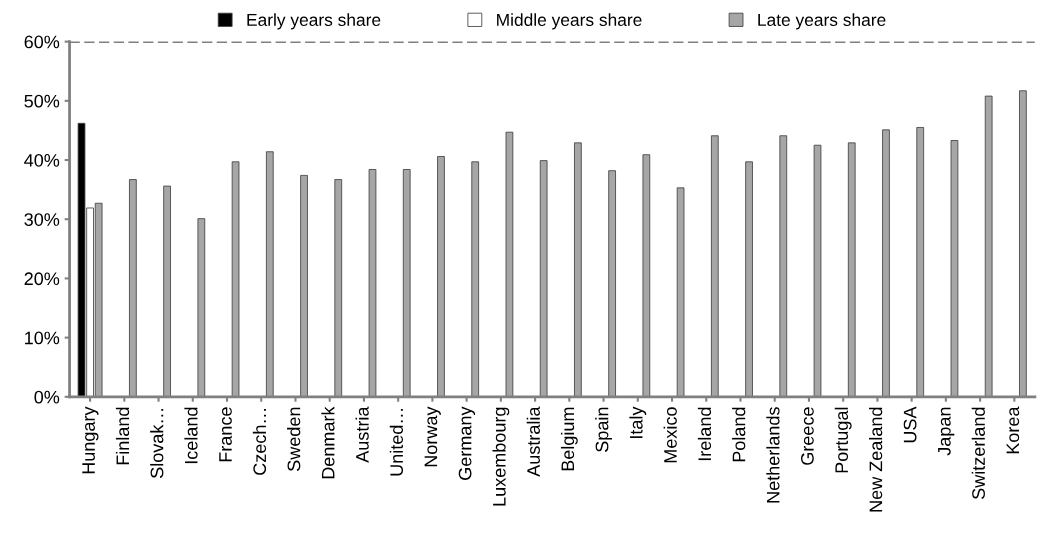 The height and width of the screenshot is (555, 1038). Describe the element at coordinates (314, 21) in the screenshot. I see `legend-label: Early years share` at that location.